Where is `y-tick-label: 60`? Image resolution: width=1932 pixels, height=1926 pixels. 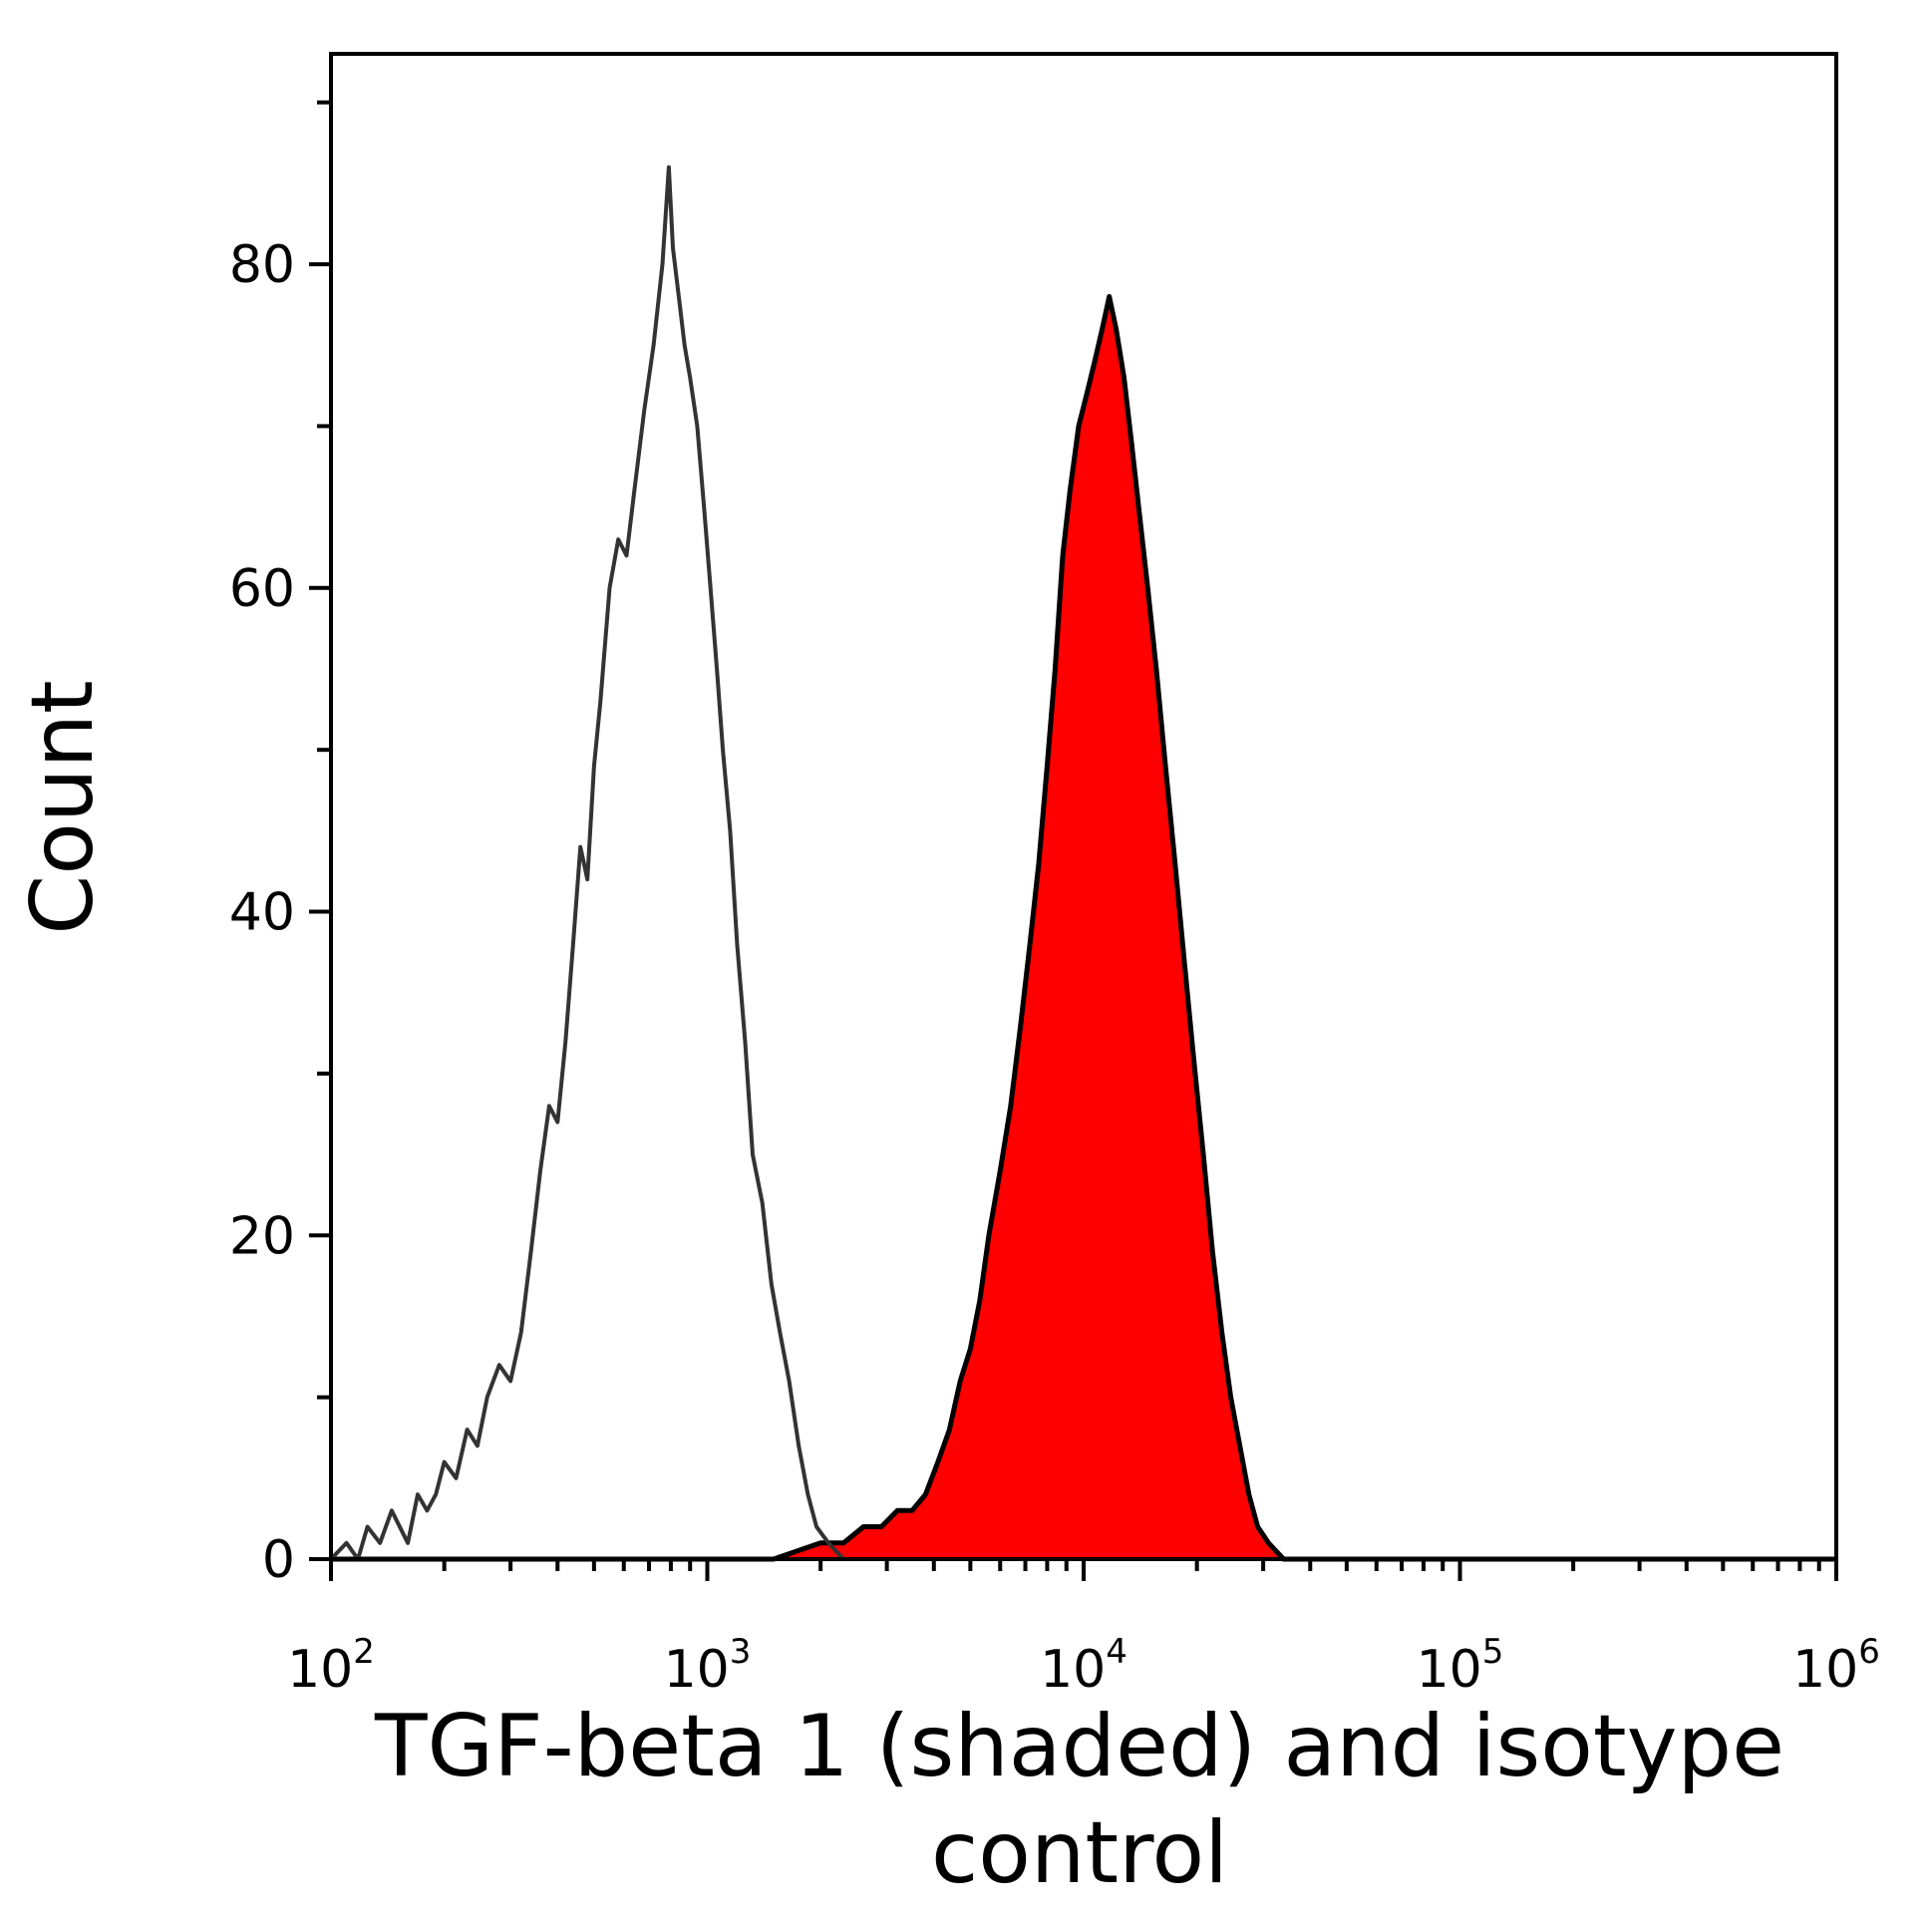
y-tick-label: 60 is located at coordinates (262, 589).